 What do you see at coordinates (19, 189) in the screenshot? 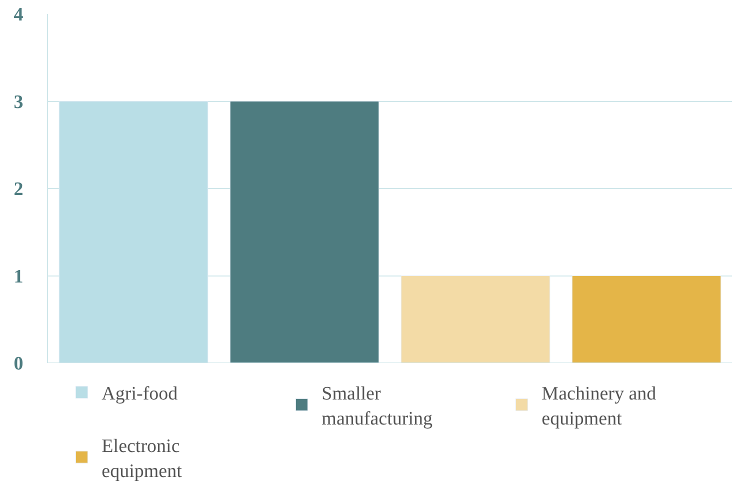
I see `y-tick-label: 2` at bounding box center [19, 189].